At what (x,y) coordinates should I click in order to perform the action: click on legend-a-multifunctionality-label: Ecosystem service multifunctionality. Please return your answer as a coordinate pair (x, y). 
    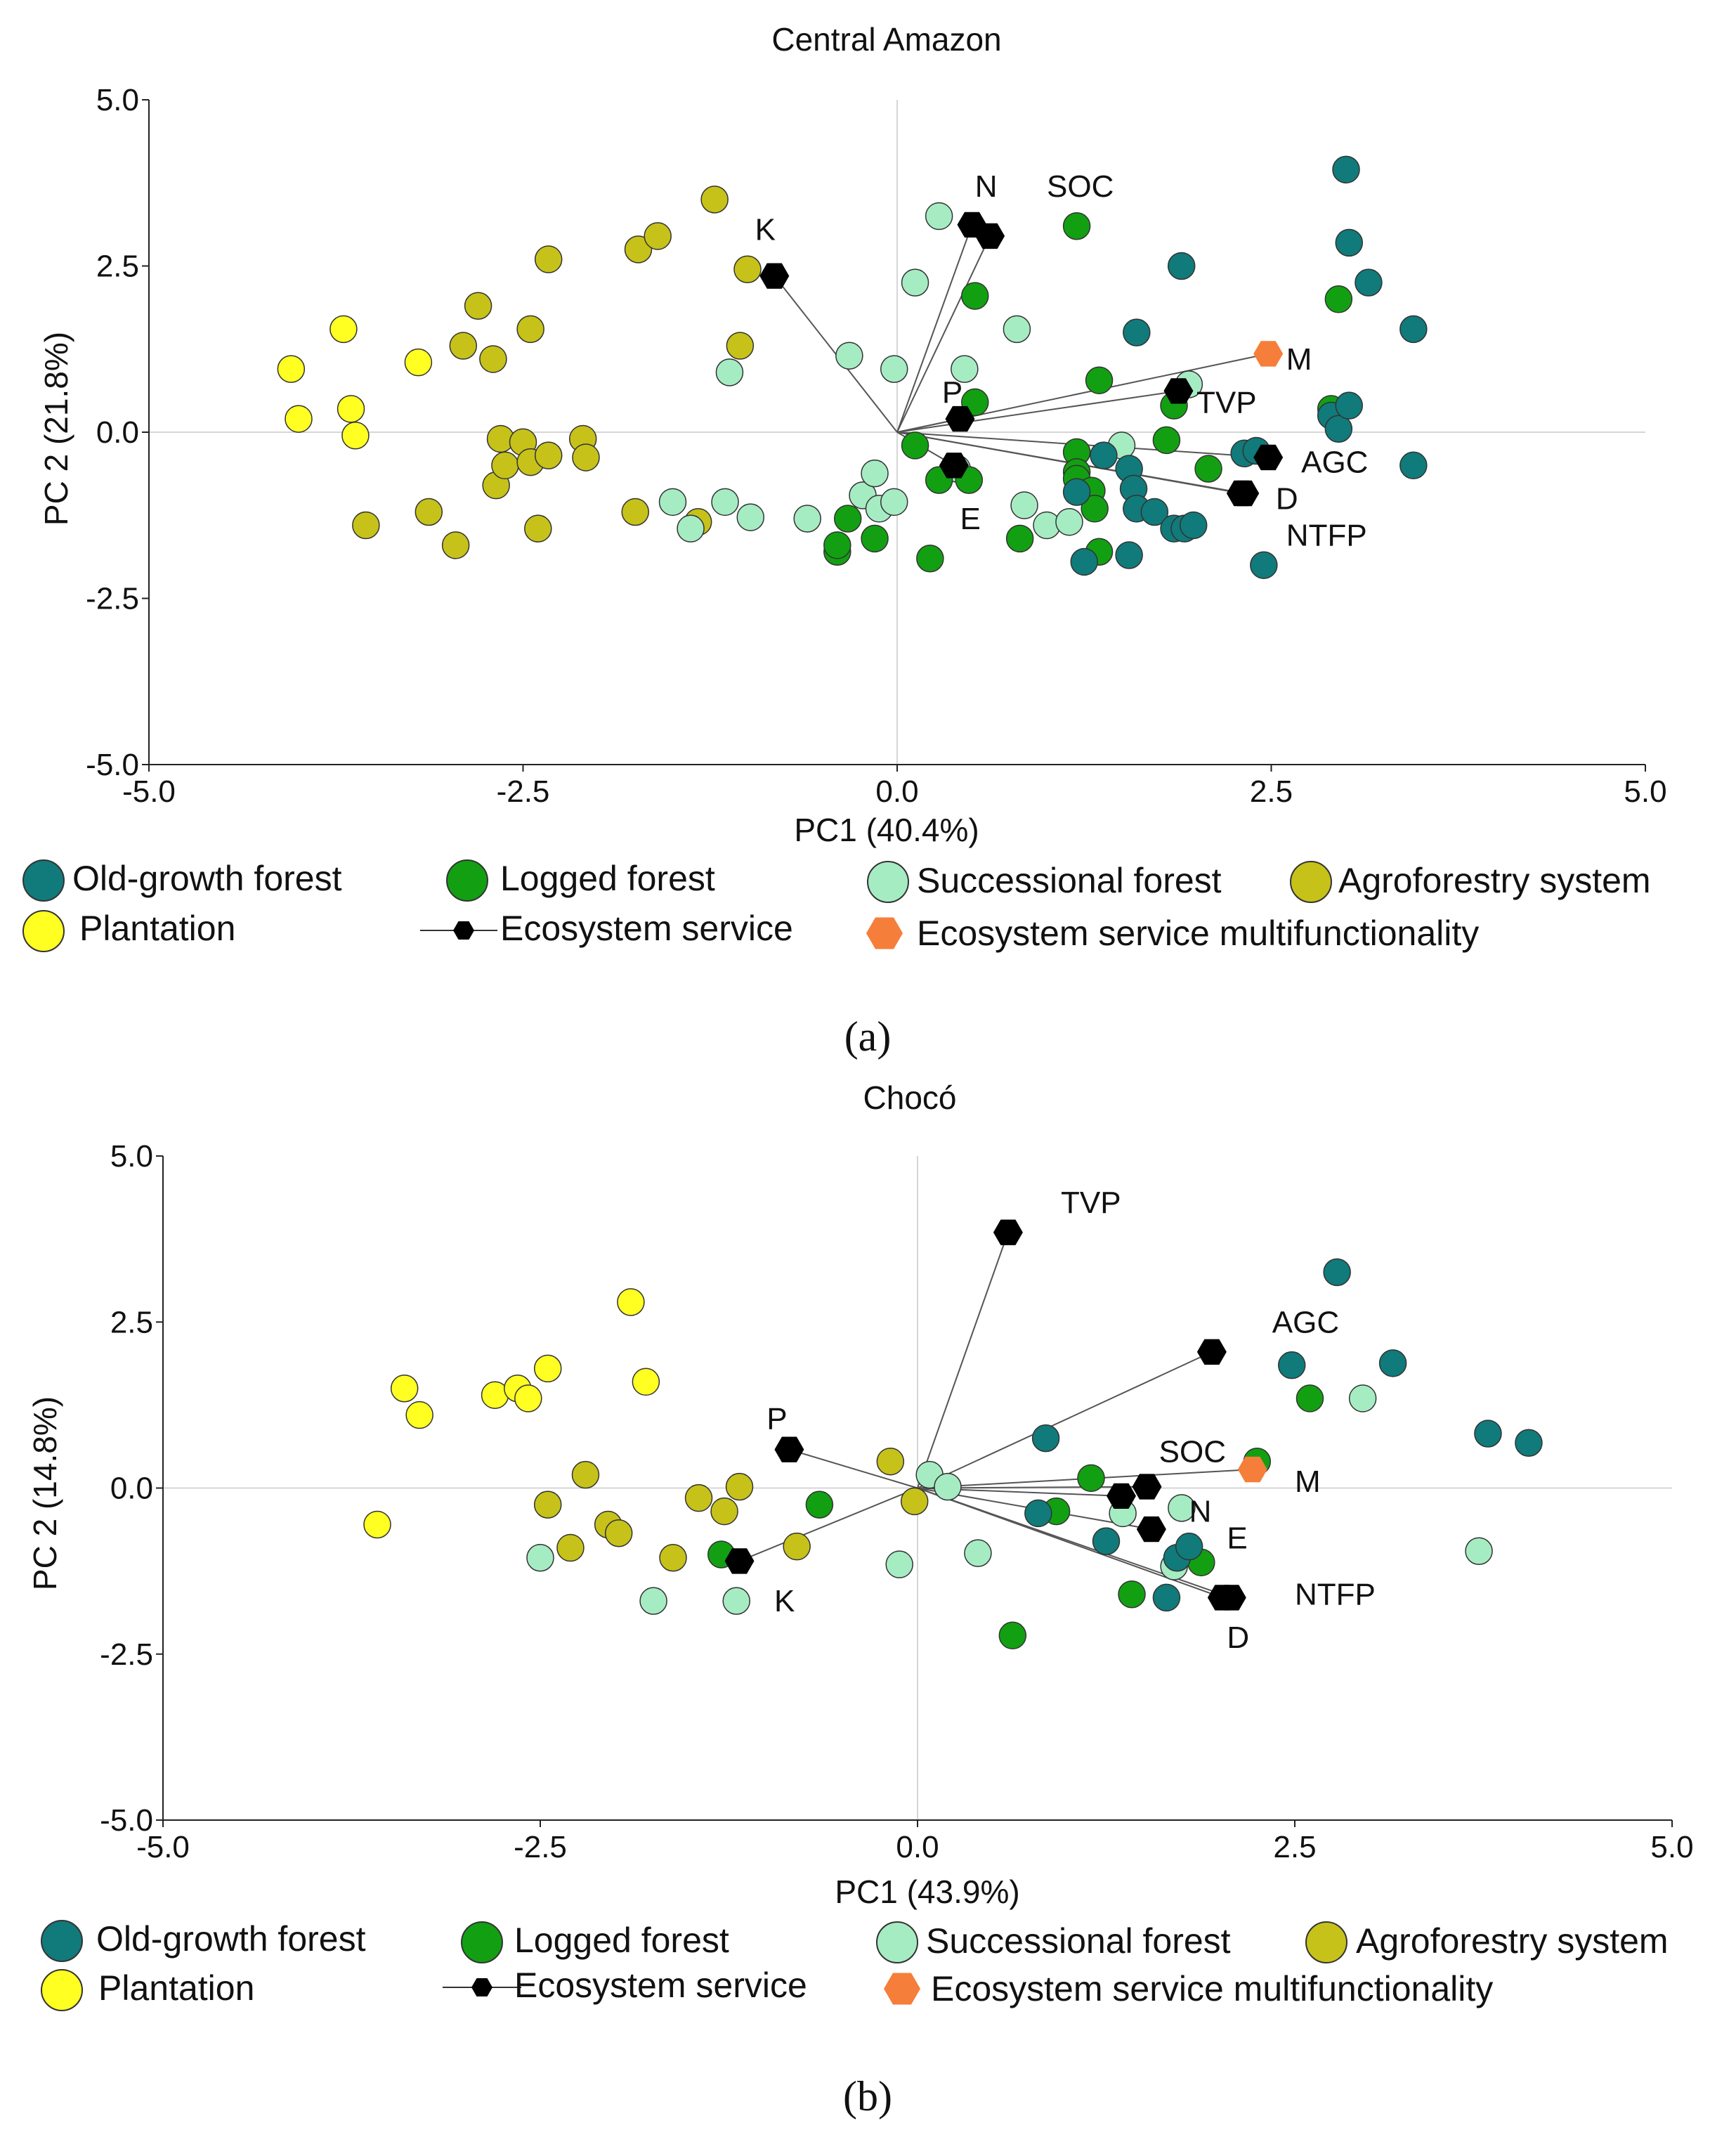
    Looking at the image, I should click on (1198, 933).